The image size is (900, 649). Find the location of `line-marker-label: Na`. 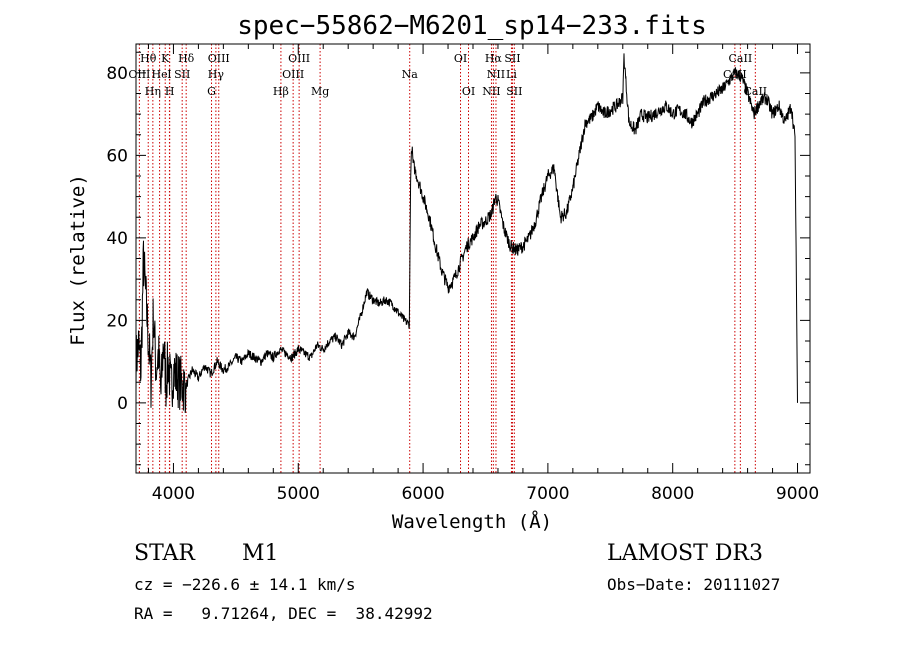

line-marker-label: Na is located at coordinates (410, 74).